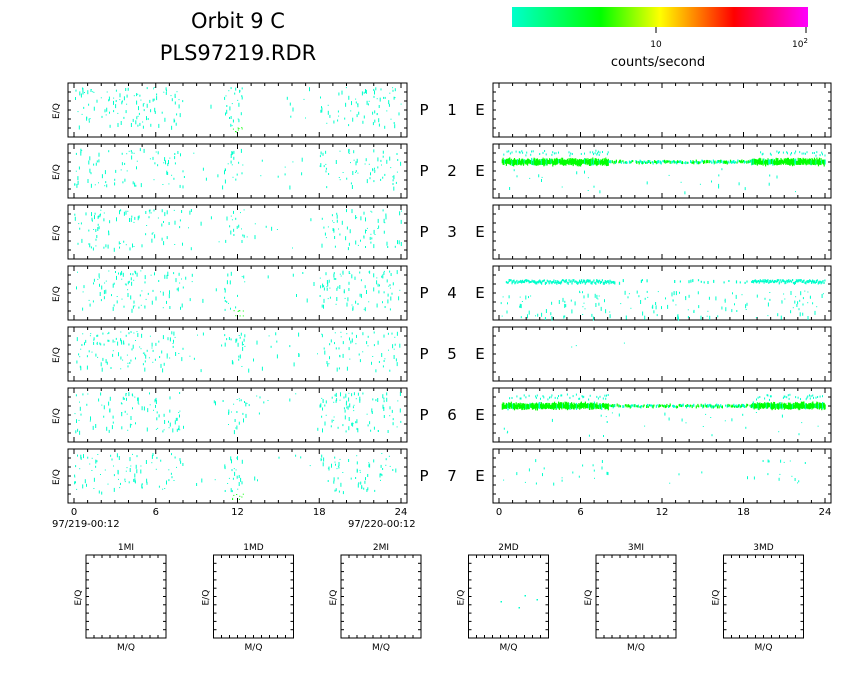 This screenshot has height=680, width=850. Describe the element at coordinates (86, 524) in the screenshot. I see `date-start: 97/219-00:12` at that location.